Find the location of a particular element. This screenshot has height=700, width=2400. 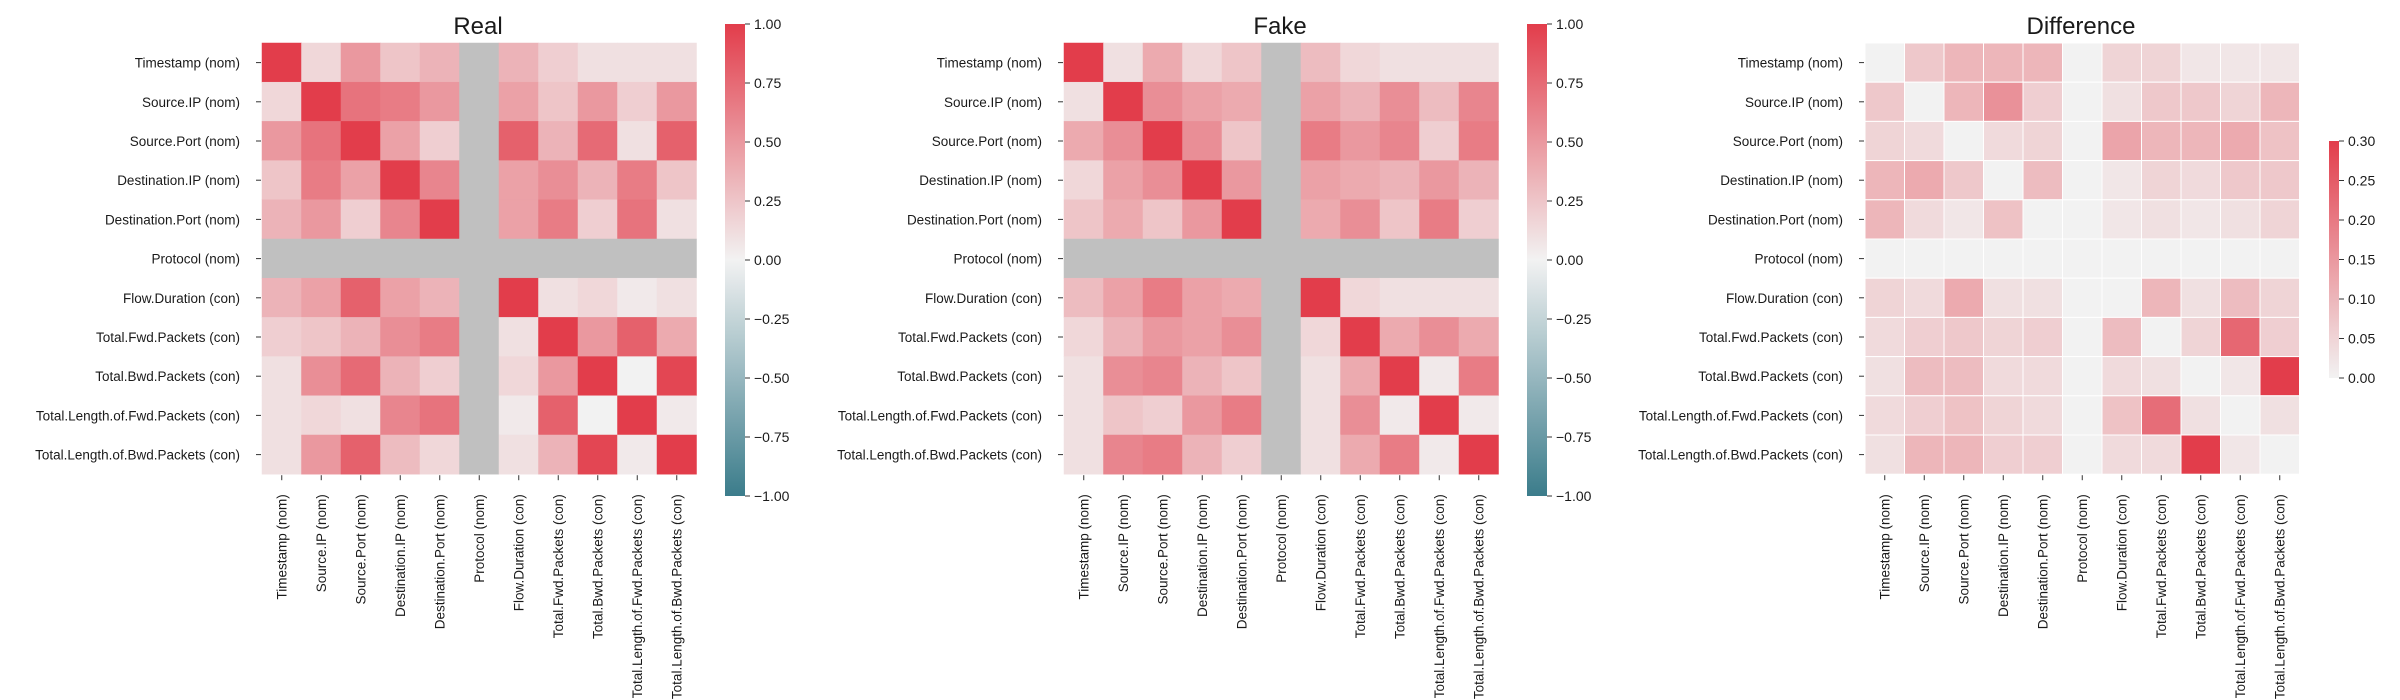

x-tick-label: Source.Port (nom) is located at coordinates (361, 549).